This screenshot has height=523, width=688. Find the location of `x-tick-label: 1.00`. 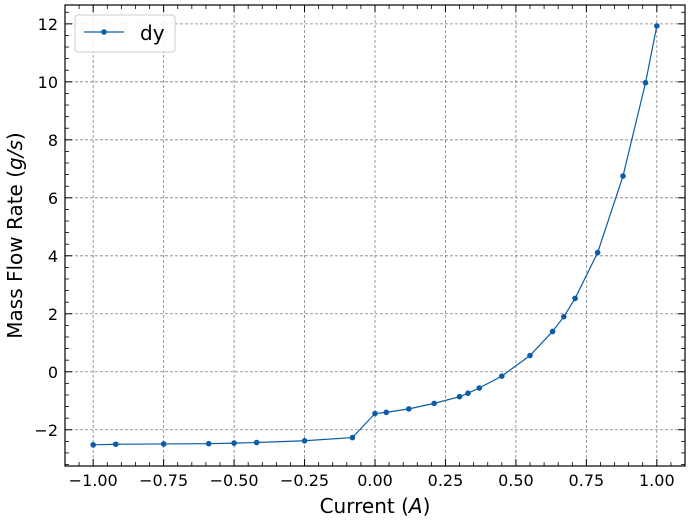

x-tick-label: 1.00 is located at coordinates (657, 480).